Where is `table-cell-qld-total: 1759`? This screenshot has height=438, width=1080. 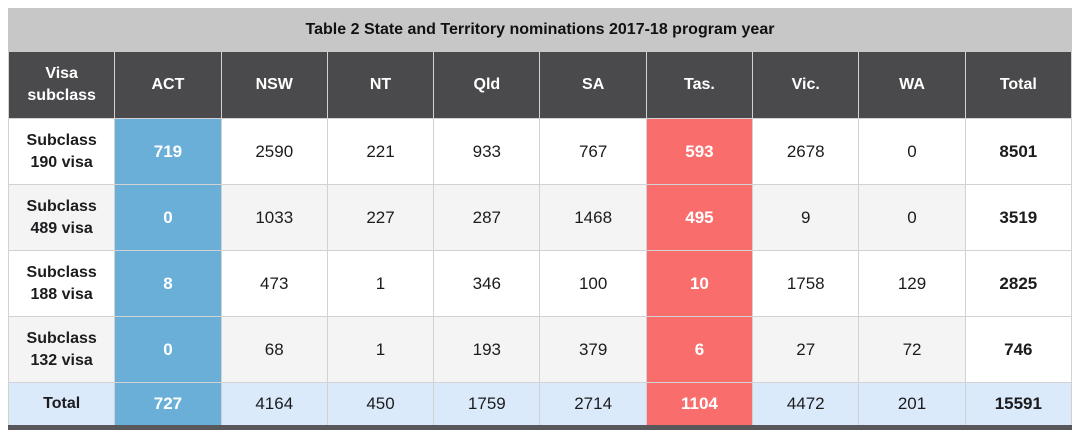
table-cell-qld-total: 1759 is located at coordinates (487, 405).